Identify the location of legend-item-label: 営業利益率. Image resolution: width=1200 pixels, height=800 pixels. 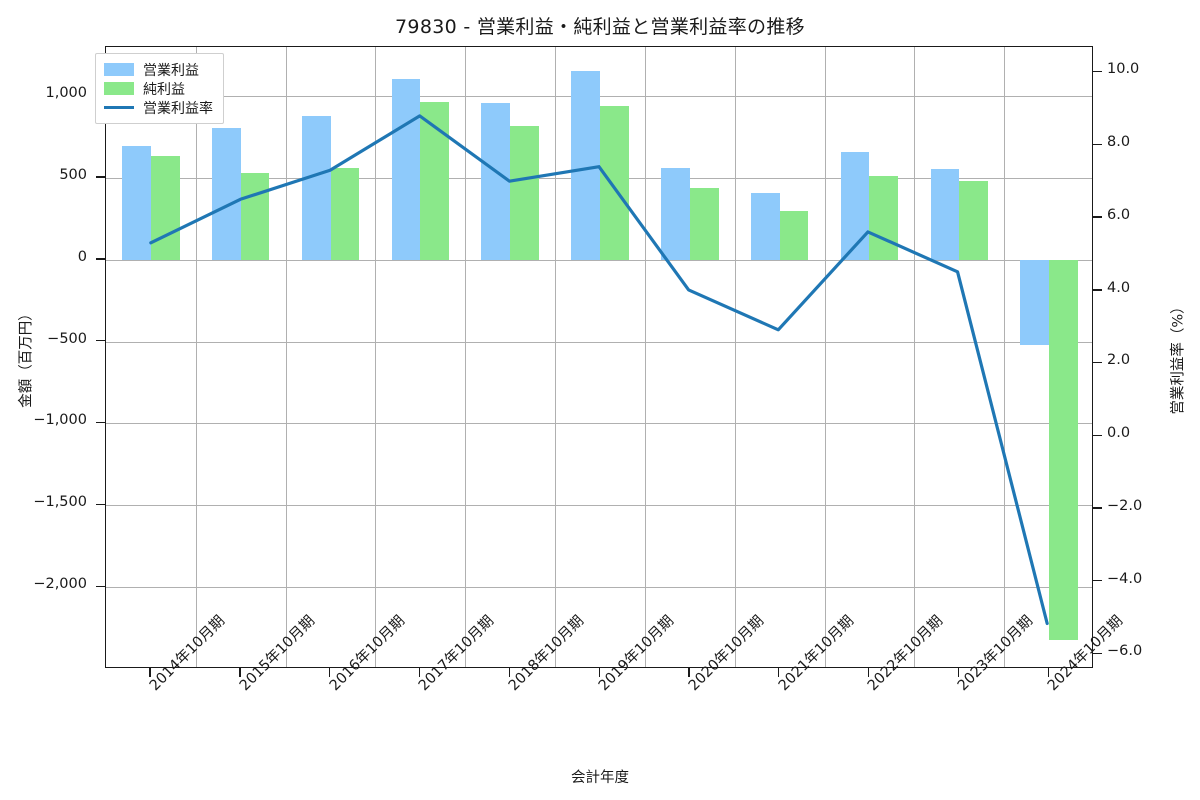
(178, 108).